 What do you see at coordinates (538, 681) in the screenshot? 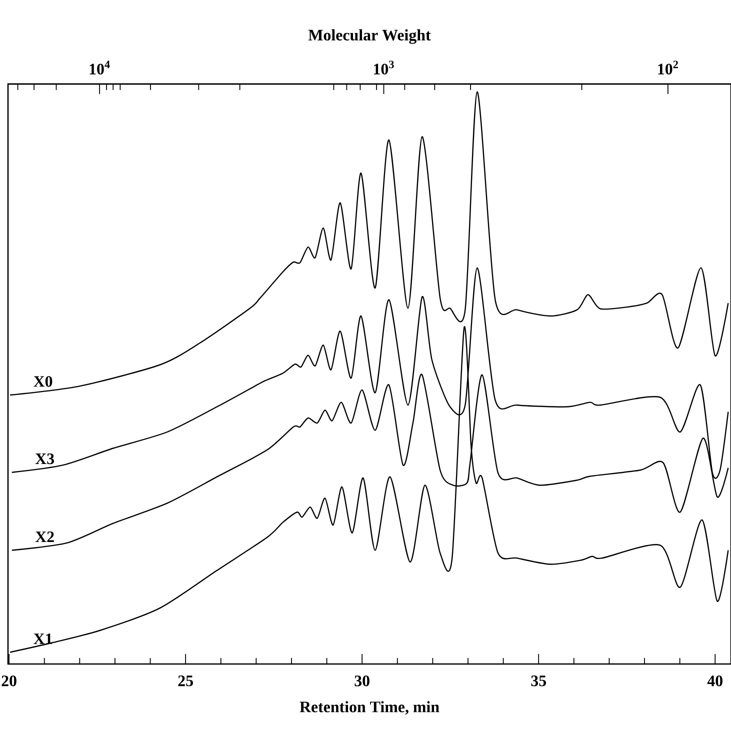
I see `x-tick-label: 35` at bounding box center [538, 681].